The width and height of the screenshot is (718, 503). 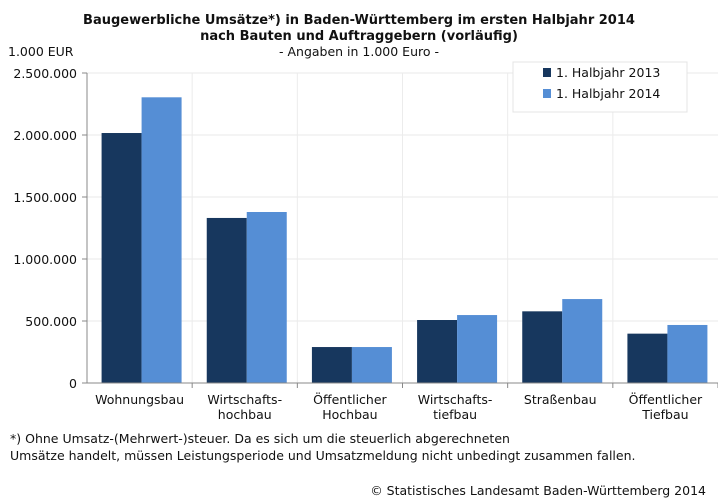 I want to click on legend-box, so click(x=600, y=87).